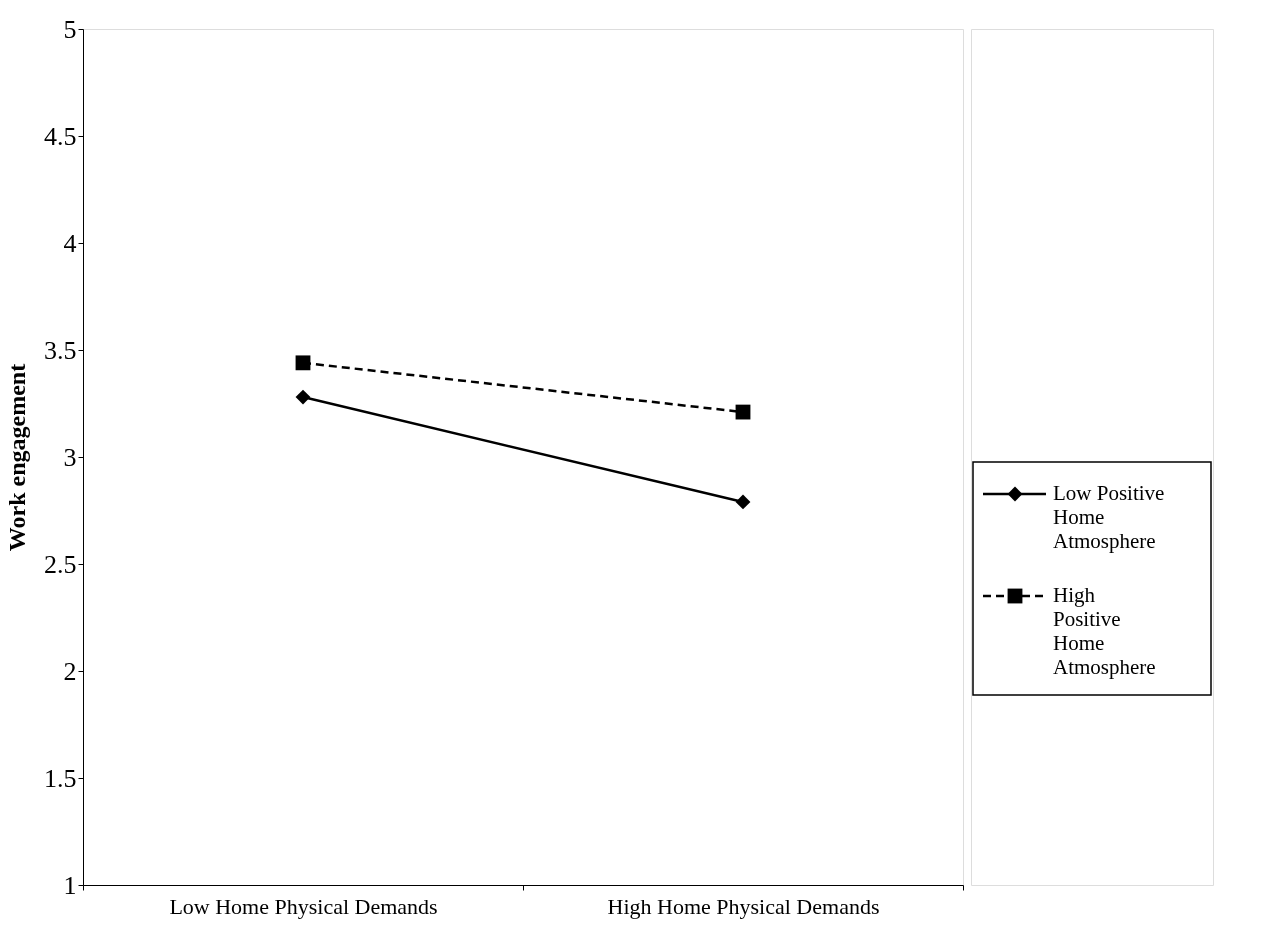 The height and width of the screenshot is (935, 1280). What do you see at coordinates (70, 671) in the screenshot?
I see `y-tick-label: 2` at bounding box center [70, 671].